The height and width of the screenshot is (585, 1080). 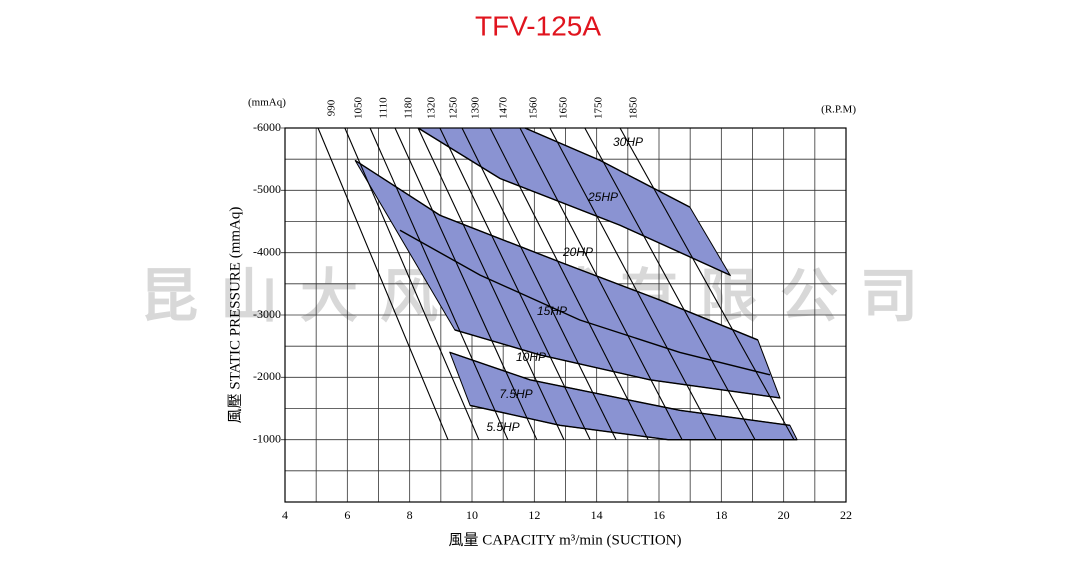 I want to click on hp-label: 20HP, so click(x=577, y=252).